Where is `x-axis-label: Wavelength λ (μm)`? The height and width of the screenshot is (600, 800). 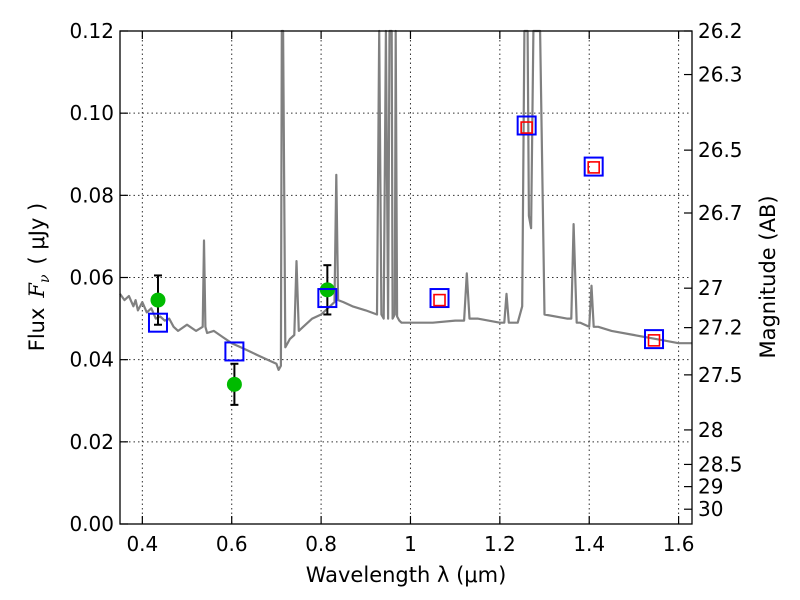 x-axis-label: Wavelength λ (μm) is located at coordinates (406, 575).